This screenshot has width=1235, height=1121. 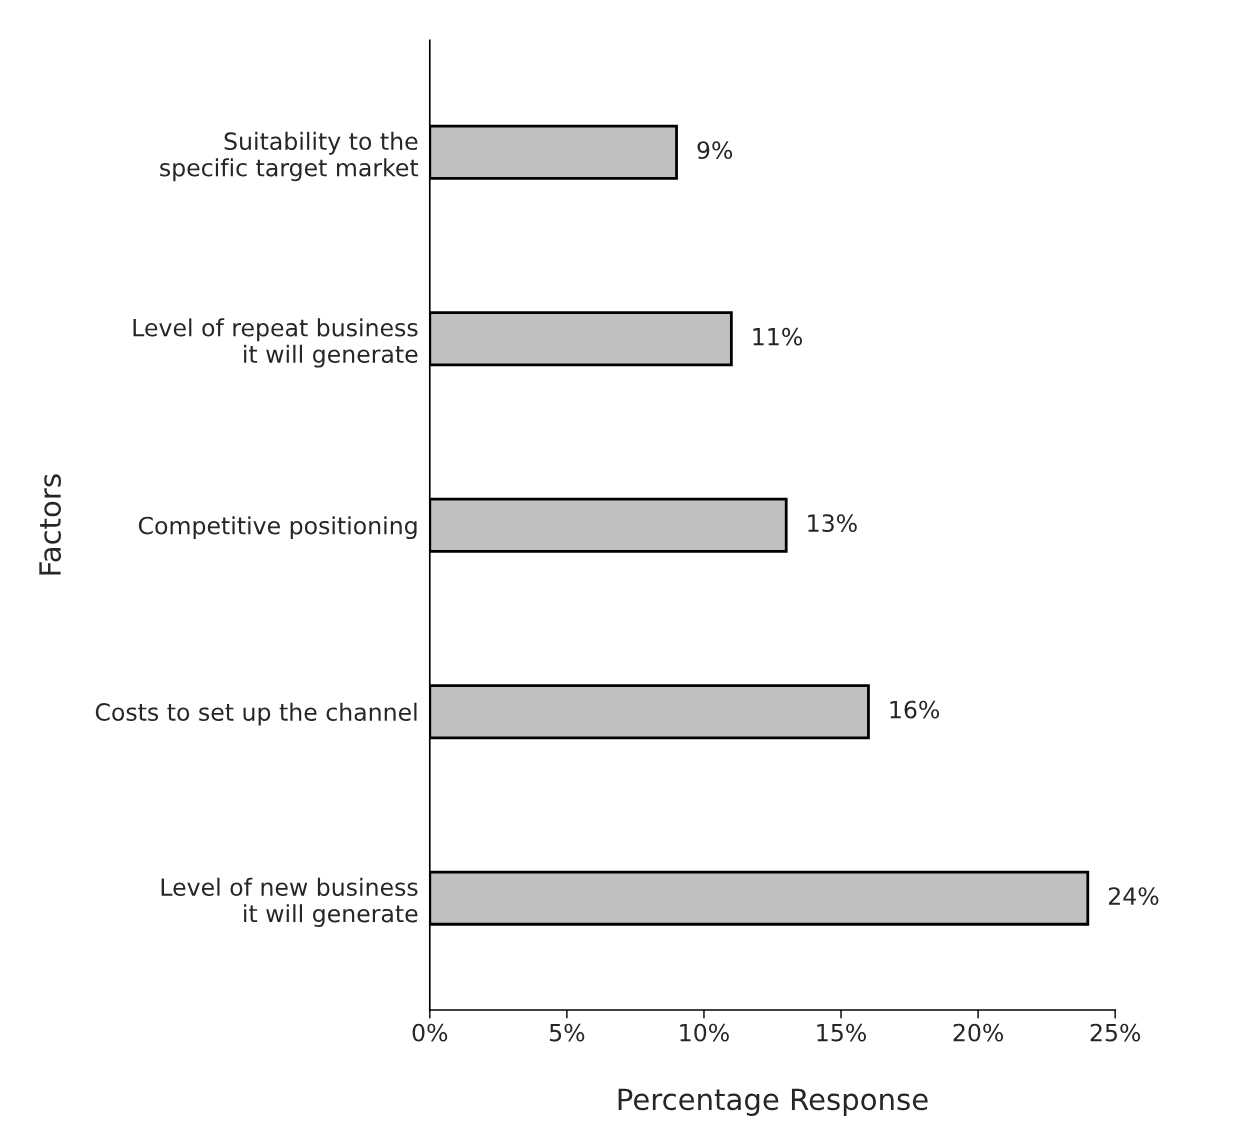 What do you see at coordinates (50, 524) in the screenshot?
I see `y-axis-title: Factors` at bounding box center [50, 524].